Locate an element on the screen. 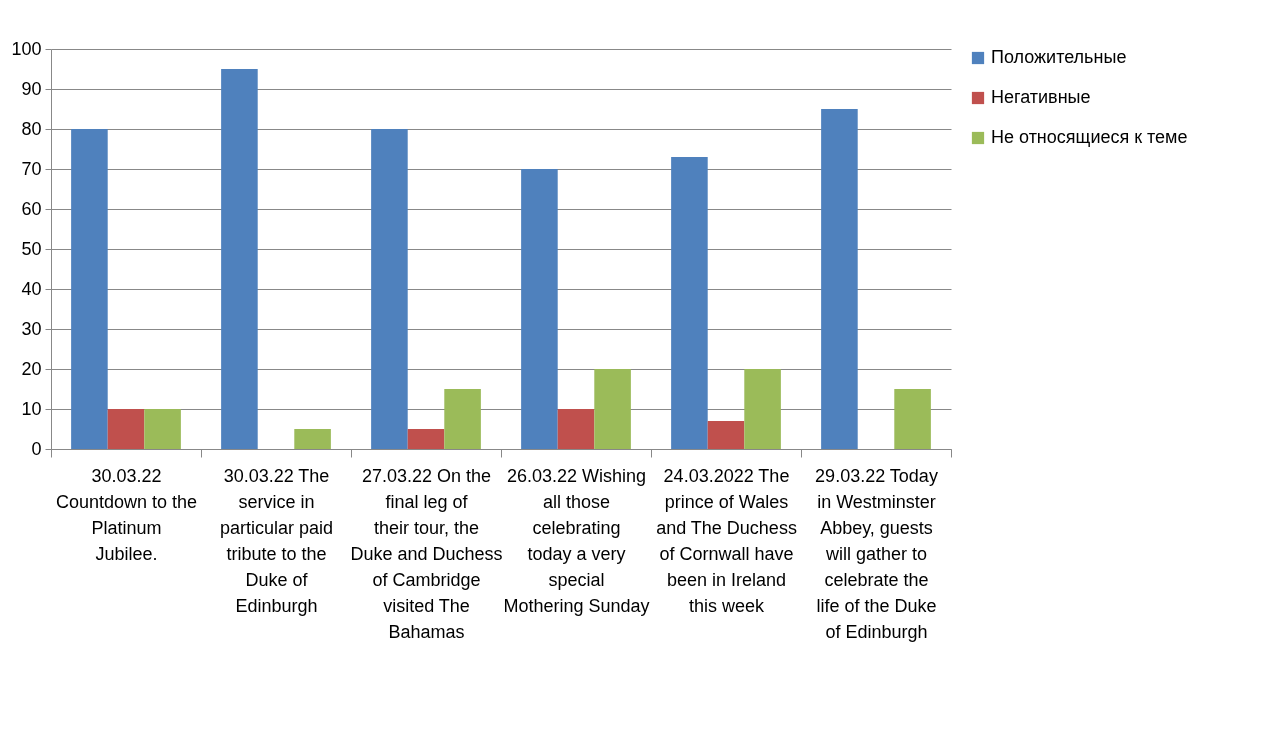  y-tick-label: 80 is located at coordinates (31, 128).